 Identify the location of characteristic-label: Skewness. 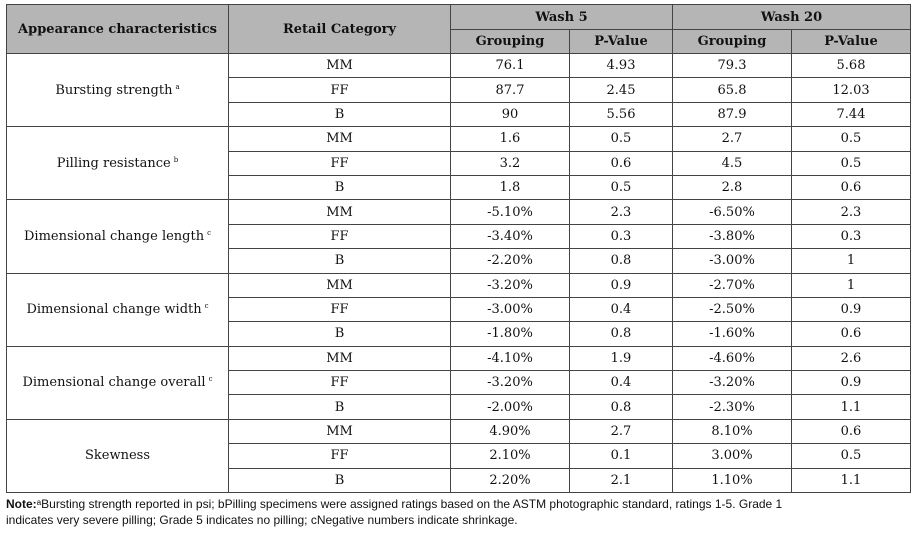
(117, 456).